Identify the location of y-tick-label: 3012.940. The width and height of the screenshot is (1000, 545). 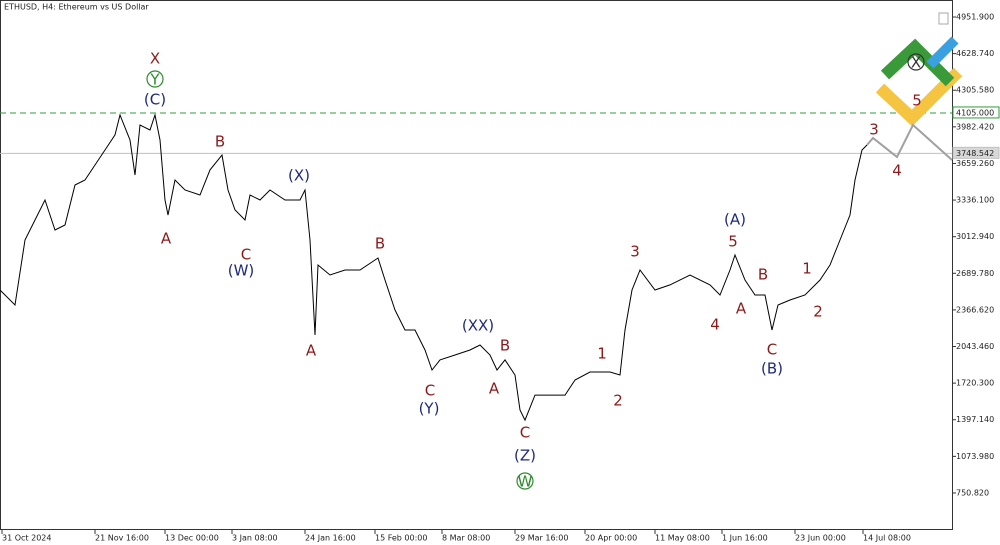
(975, 236).